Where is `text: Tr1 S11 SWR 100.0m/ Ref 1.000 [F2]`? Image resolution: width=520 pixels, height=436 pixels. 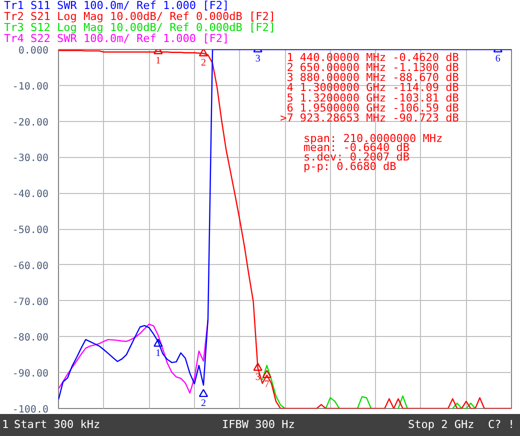
text: Tr1 S11 SWR 100.0m/ Ref 1.000 [F2] is located at coordinates (117, 6).